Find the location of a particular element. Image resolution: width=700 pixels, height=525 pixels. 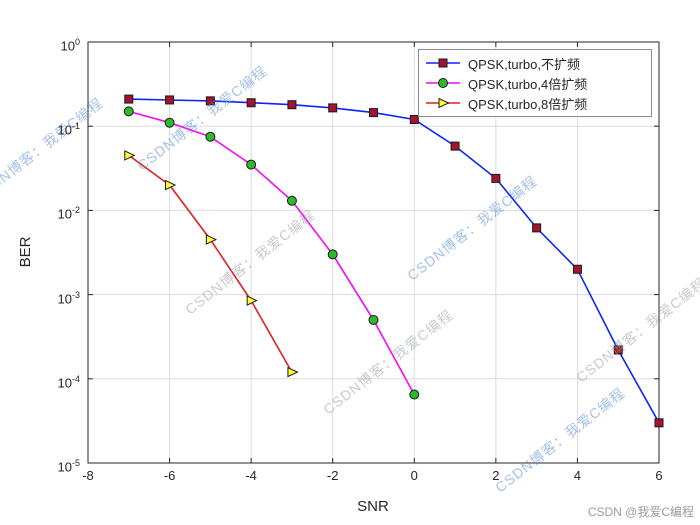

y-tick-label: 10⁻² is located at coordinates (68, 213).